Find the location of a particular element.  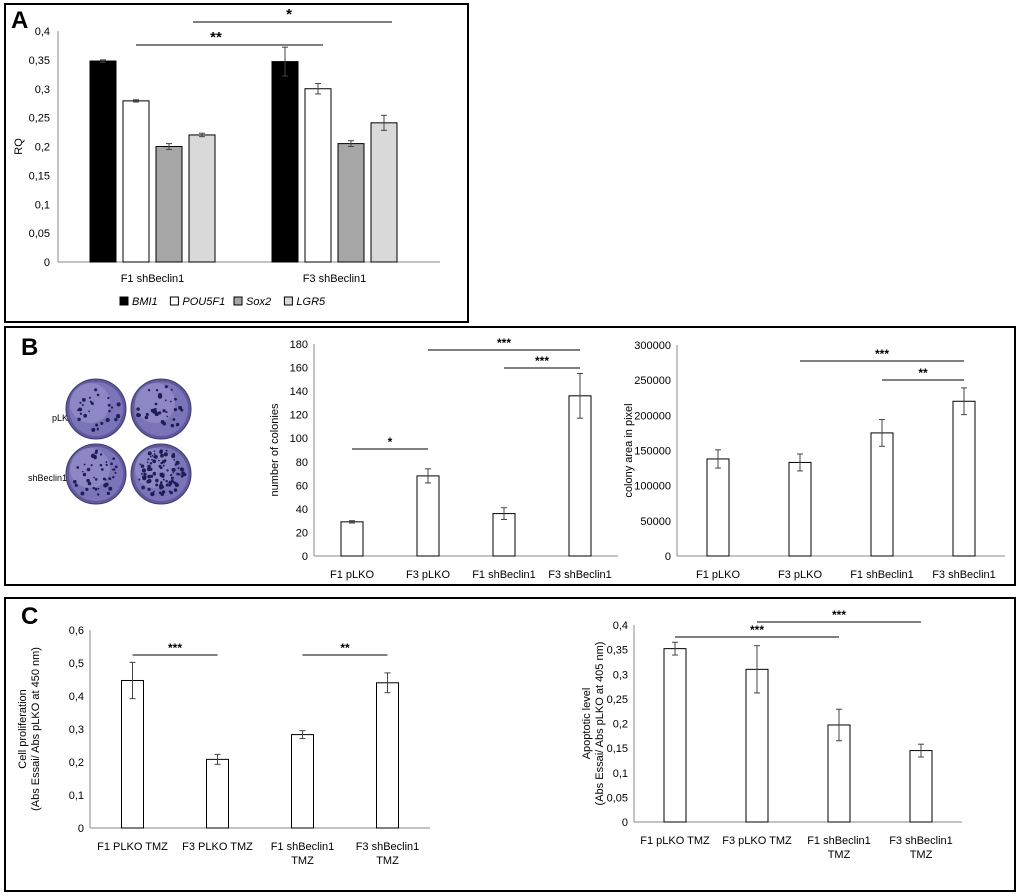

legend-entry: BMI1 is located at coordinates (145, 302).